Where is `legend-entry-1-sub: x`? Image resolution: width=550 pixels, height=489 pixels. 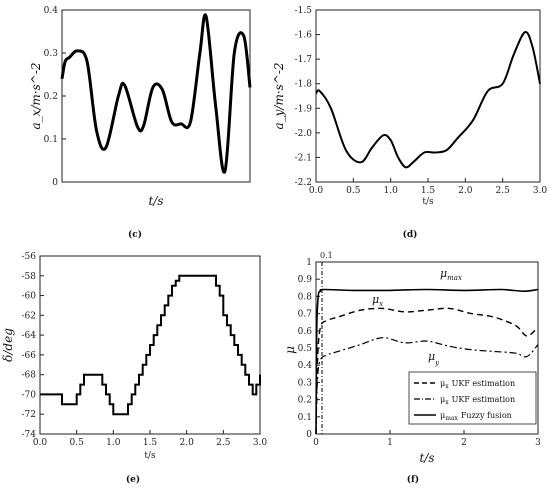 legend-entry-1-sub: x is located at coordinates (447, 386).